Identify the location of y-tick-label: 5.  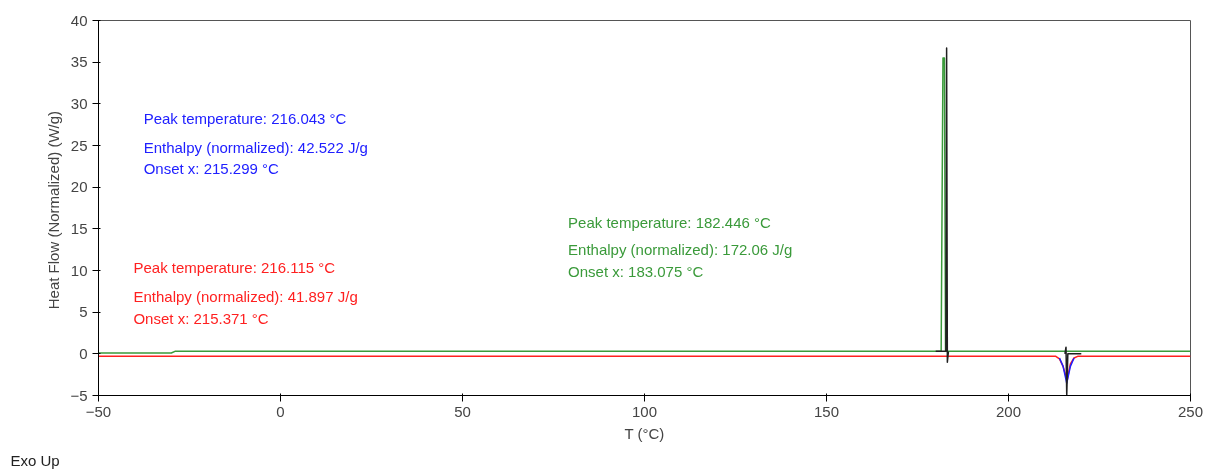
(83, 312).